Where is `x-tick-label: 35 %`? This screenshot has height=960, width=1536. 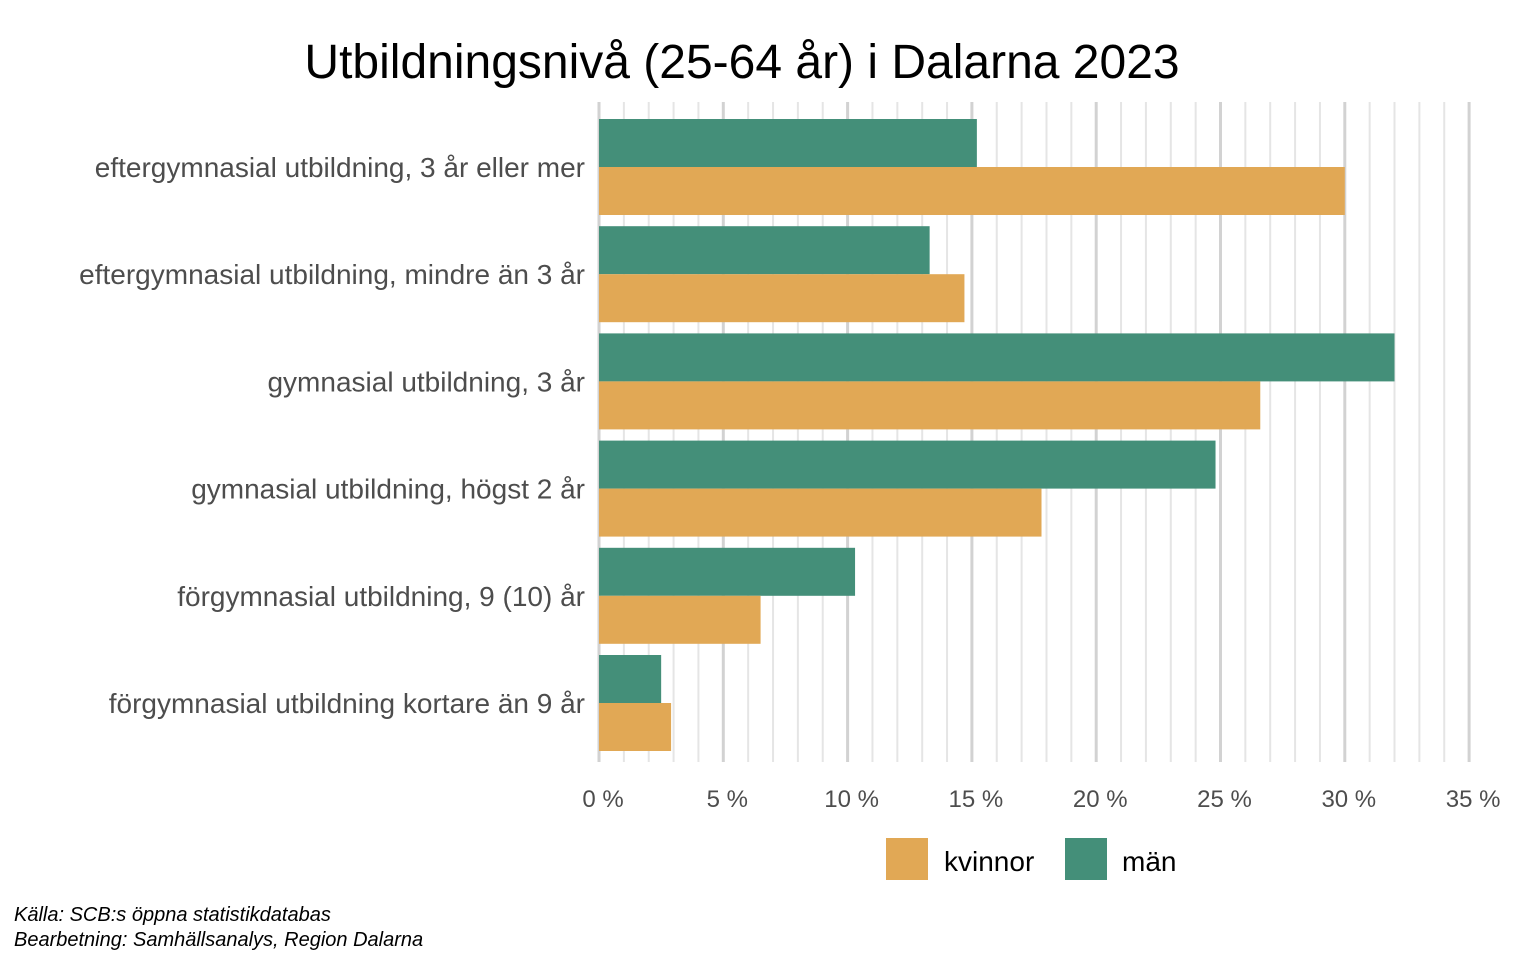
x-tick-label: 35 % is located at coordinates (1473, 799).